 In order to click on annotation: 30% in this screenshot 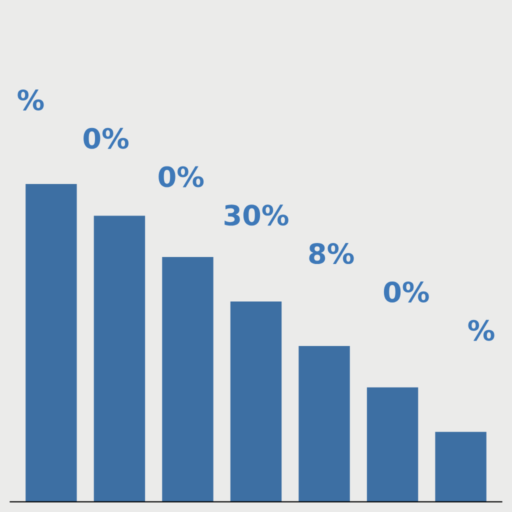, I will do `click(256, 215)`.